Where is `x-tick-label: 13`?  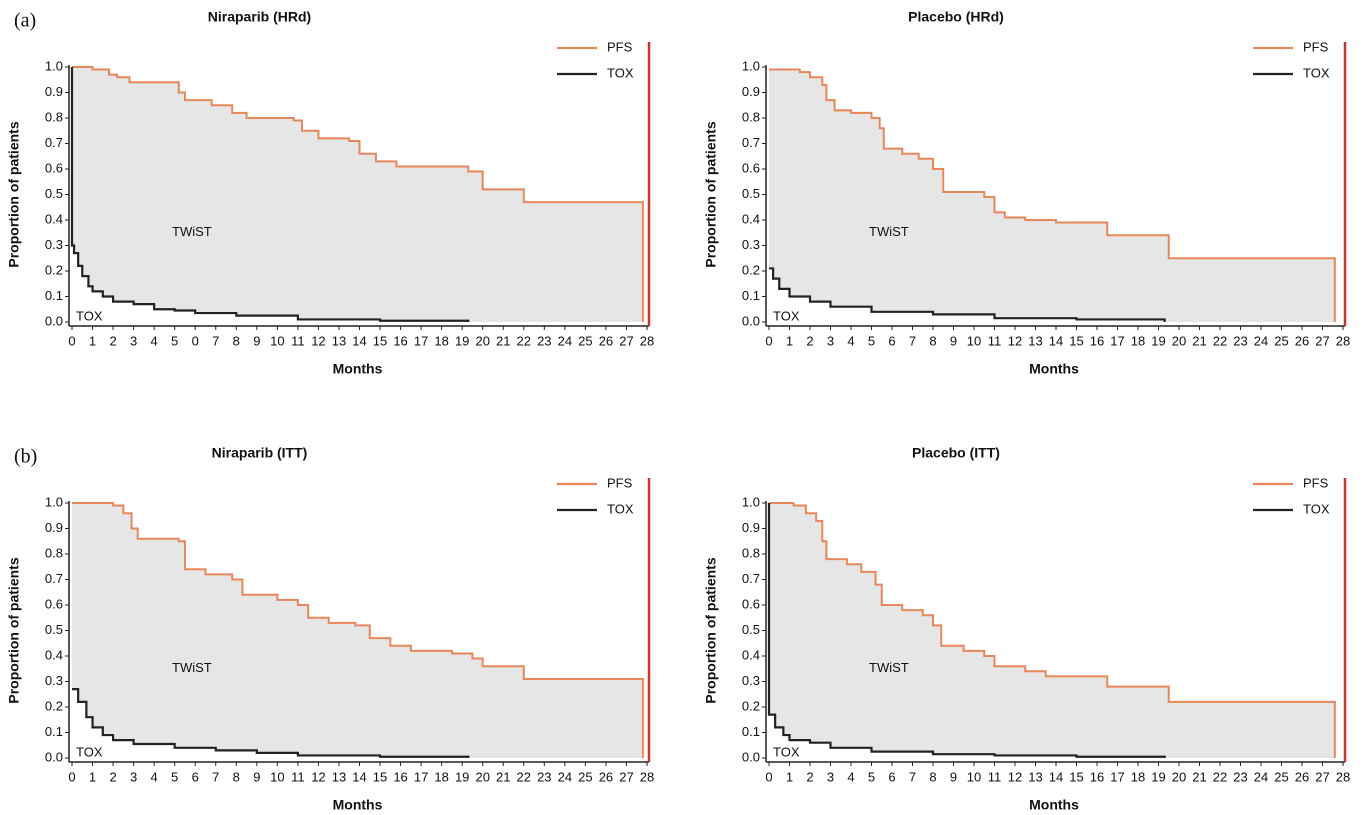 x-tick-label: 13 is located at coordinates (339, 340).